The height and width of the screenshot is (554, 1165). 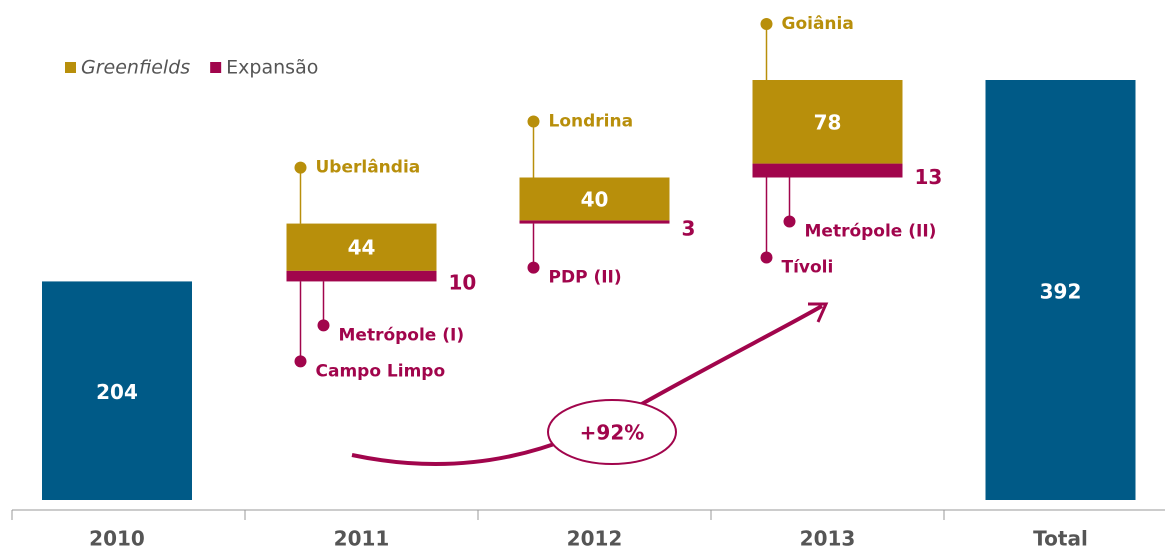 What do you see at coordinates (135, 68) in the screenshot?
I see `legend-label: Greenfields` at bounding box center [135, 68].